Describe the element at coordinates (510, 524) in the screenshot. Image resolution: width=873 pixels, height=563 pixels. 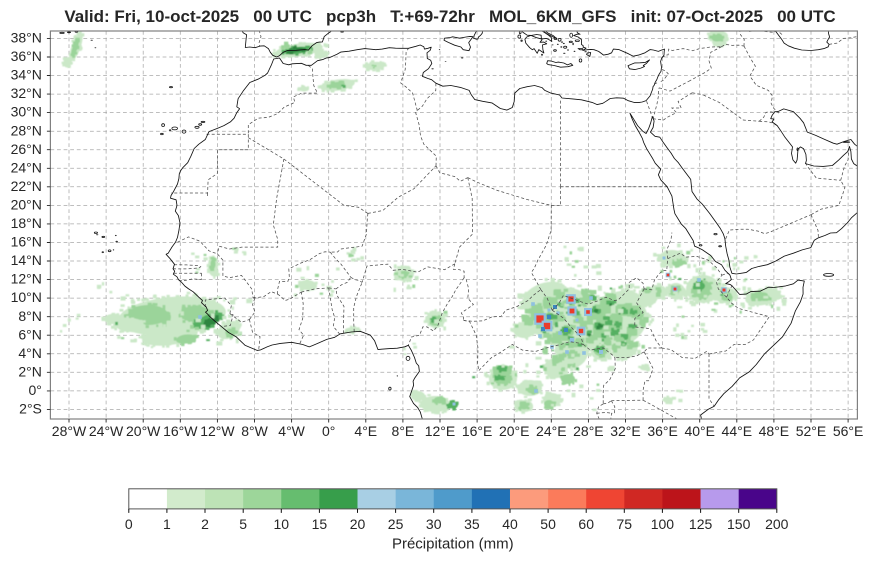
I see `svg-text: 40` at that location.